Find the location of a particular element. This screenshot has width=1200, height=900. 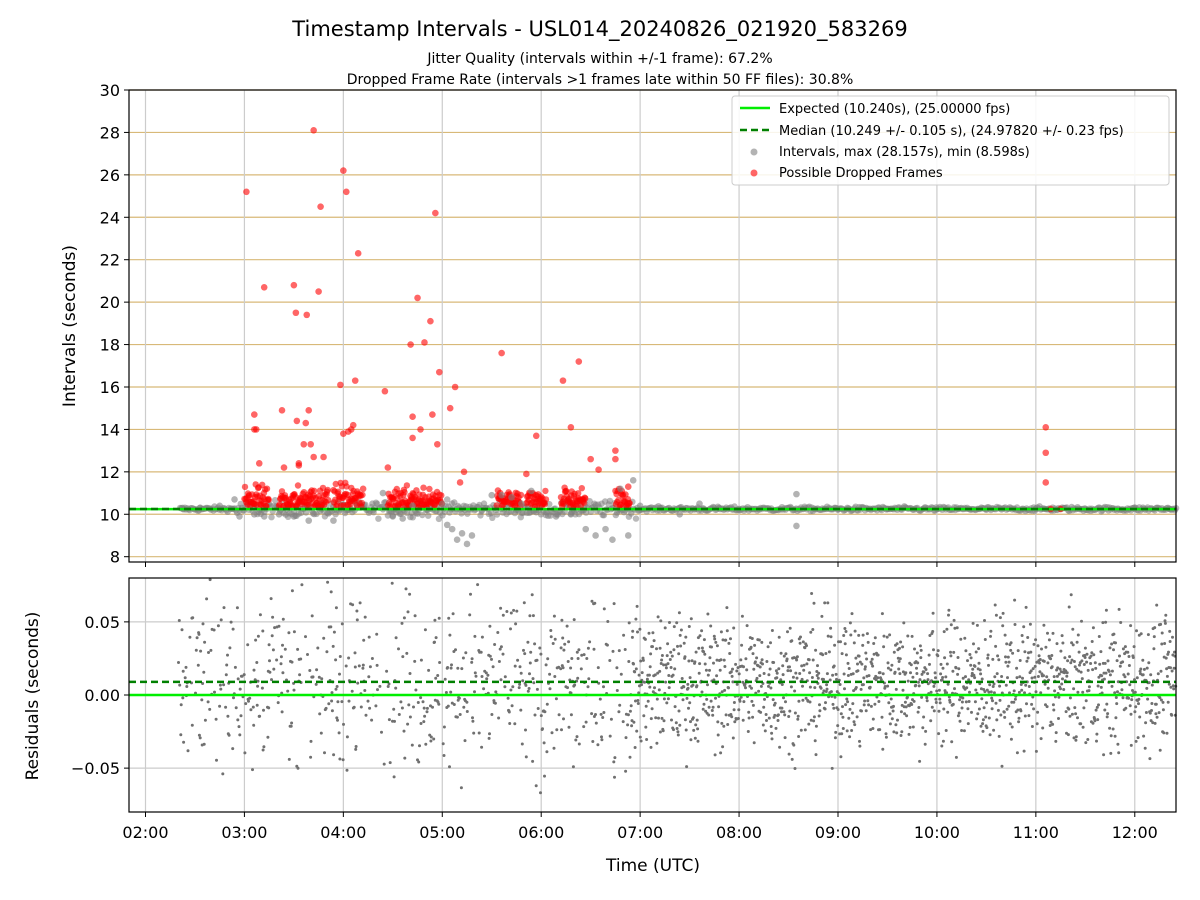

legend-box is located at coordinates (950, 140).